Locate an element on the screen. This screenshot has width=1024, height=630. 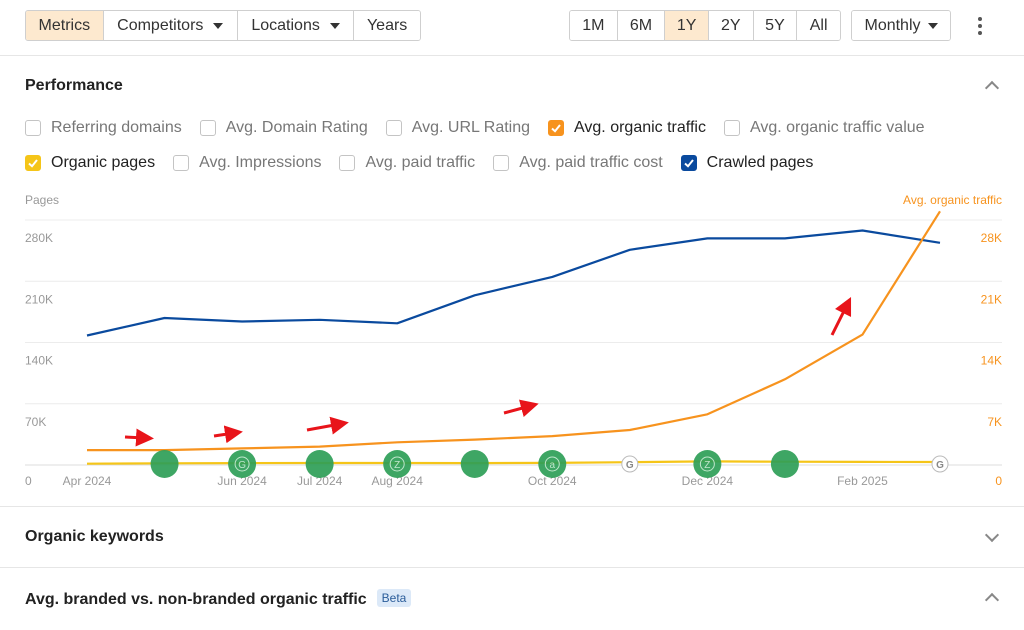
range-selector: 1M 6M 1Y 2Y 5Y All is located at coordinates (705, 25).